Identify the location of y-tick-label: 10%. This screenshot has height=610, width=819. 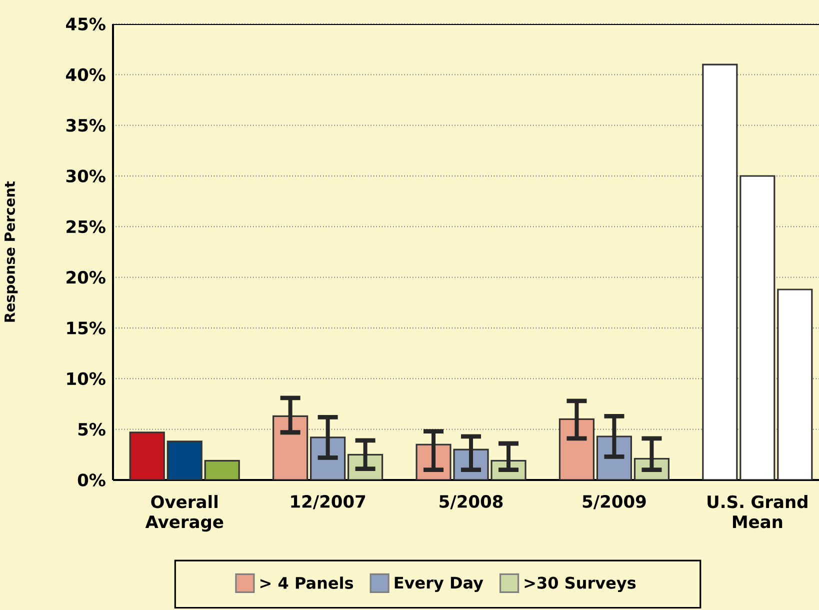
(86, 379).